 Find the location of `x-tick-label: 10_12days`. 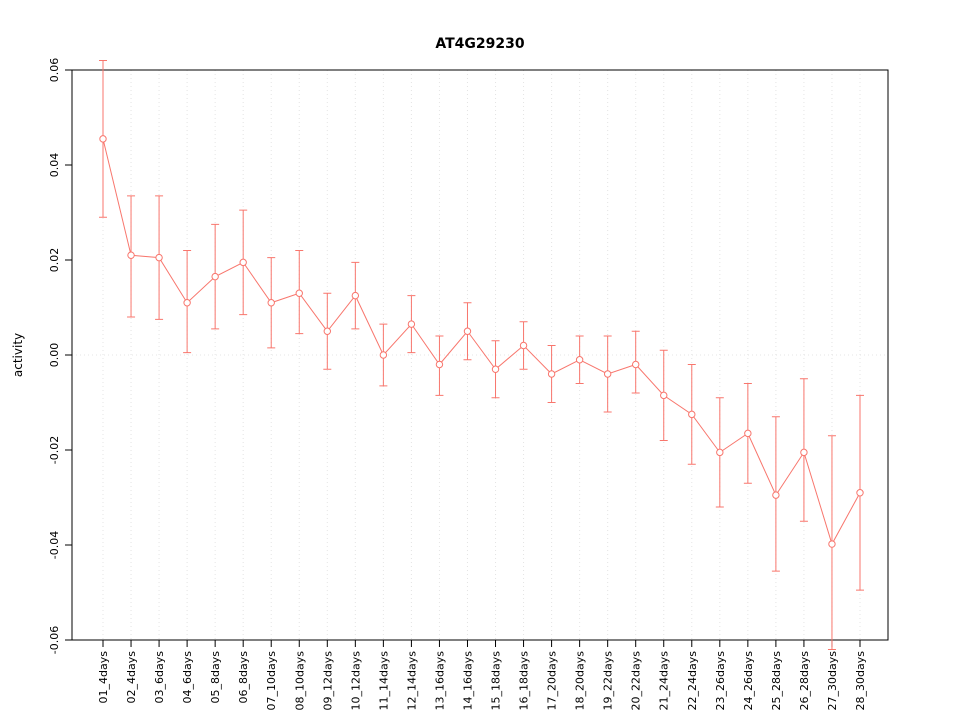

x-tick-label: 10_12days is located at coordinates (355, 681).